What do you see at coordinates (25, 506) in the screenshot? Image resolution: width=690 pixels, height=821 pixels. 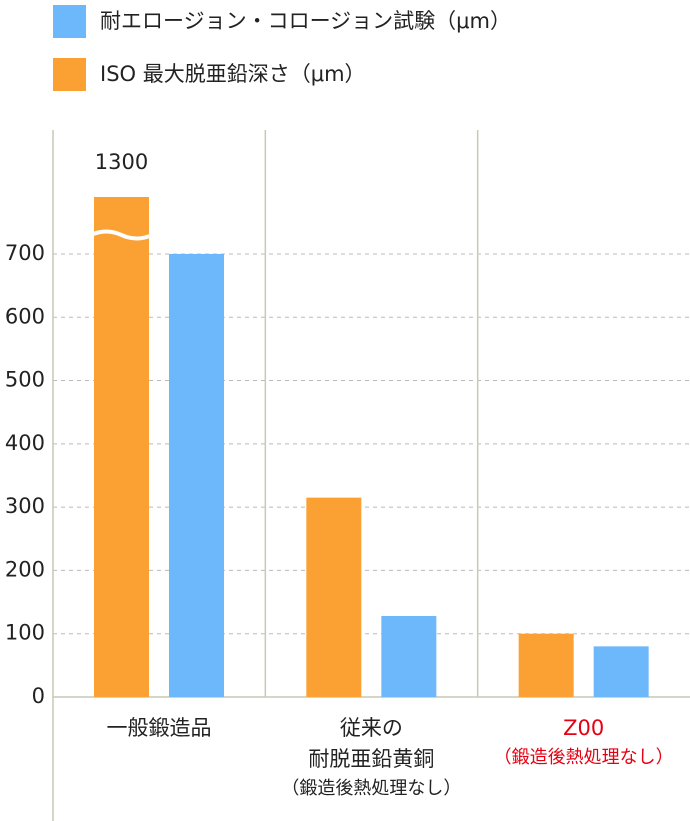 I see `y-tick-label: 300` at bounding box center [25, 506].